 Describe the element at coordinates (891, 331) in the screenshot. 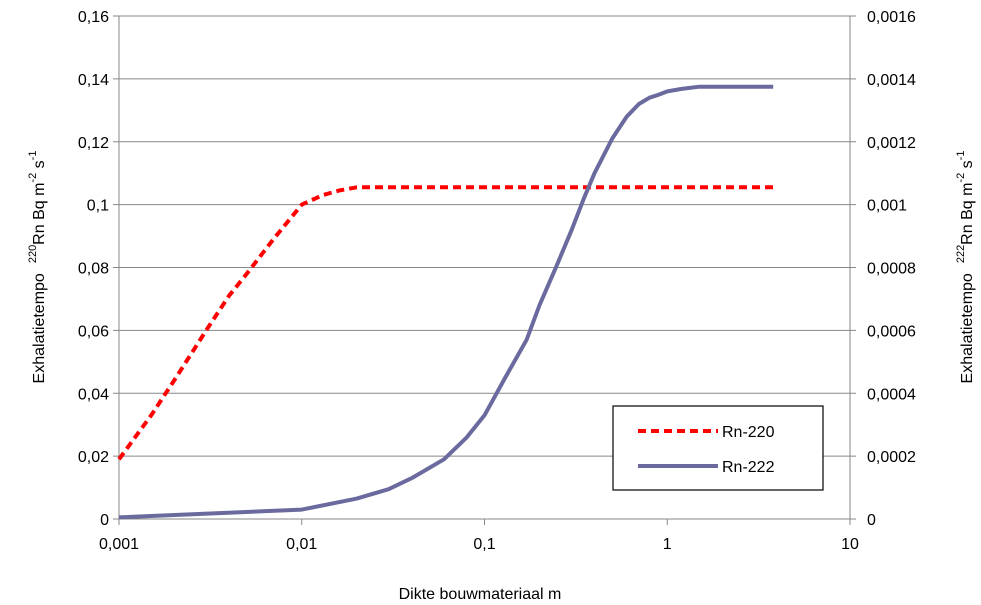

I see `right-tick-label: 0,0006` at that location.